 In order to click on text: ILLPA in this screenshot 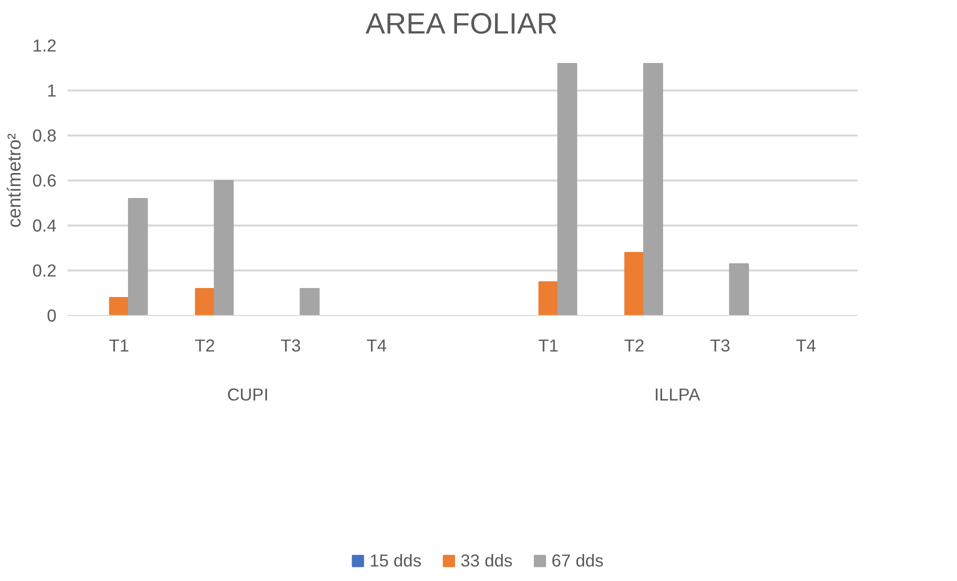, I will do `click(677, 394)`.